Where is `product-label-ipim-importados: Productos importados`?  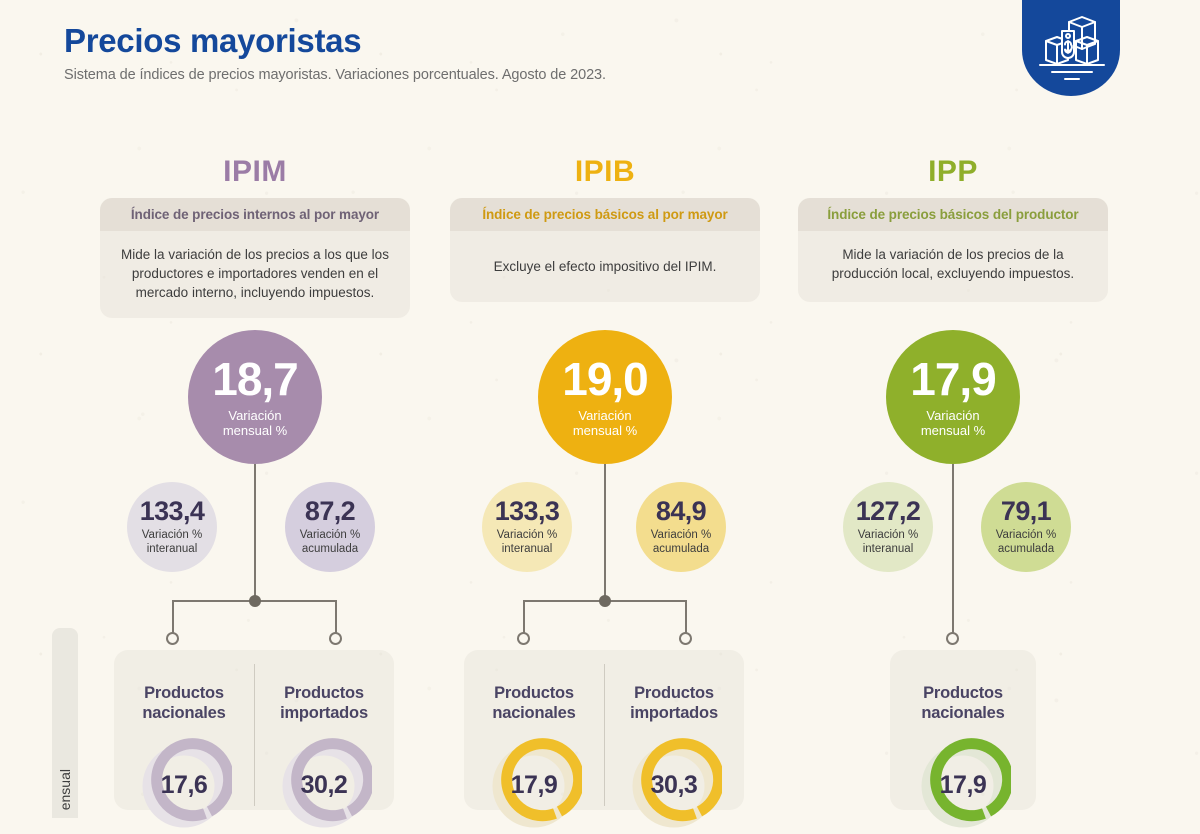 product-label-ipim-importados: Productos importados is located at coordinates (324, 703).